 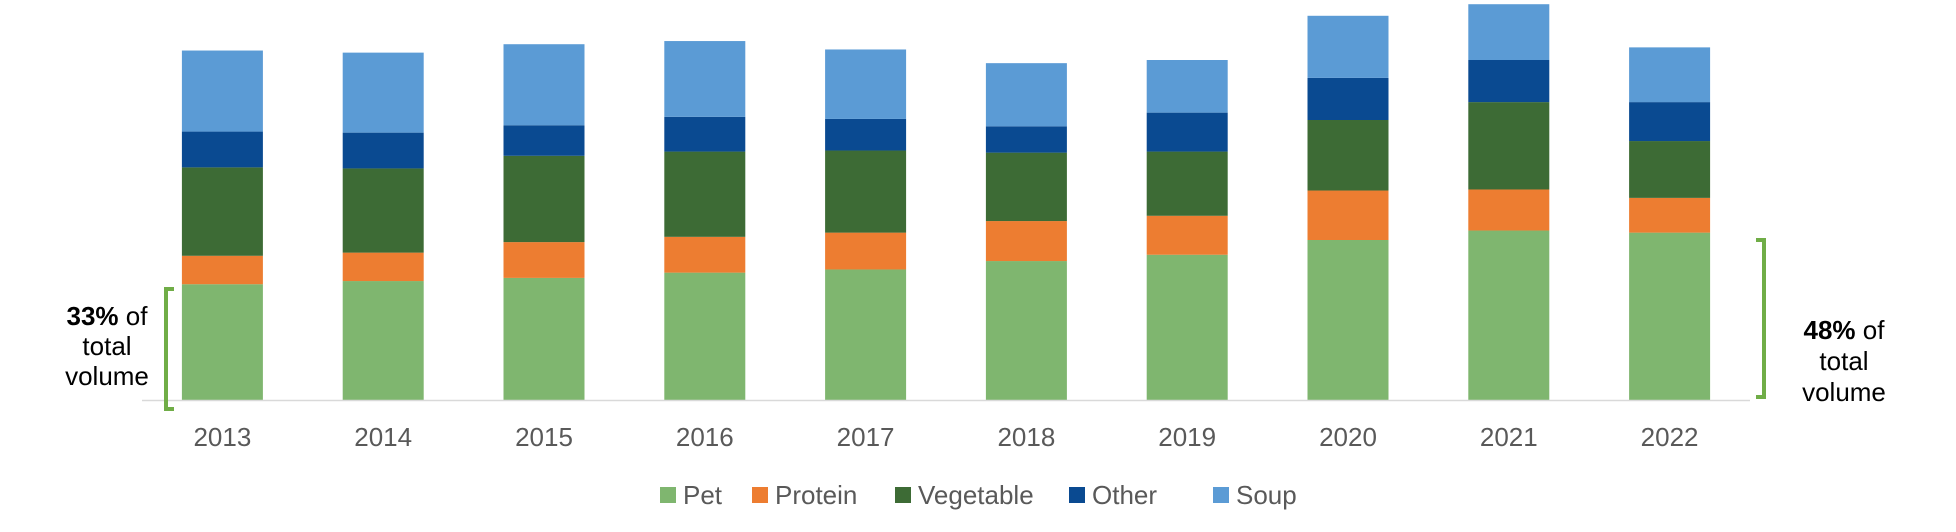 I want to click on annotation-left-of: of, so click(x=134, y=316).